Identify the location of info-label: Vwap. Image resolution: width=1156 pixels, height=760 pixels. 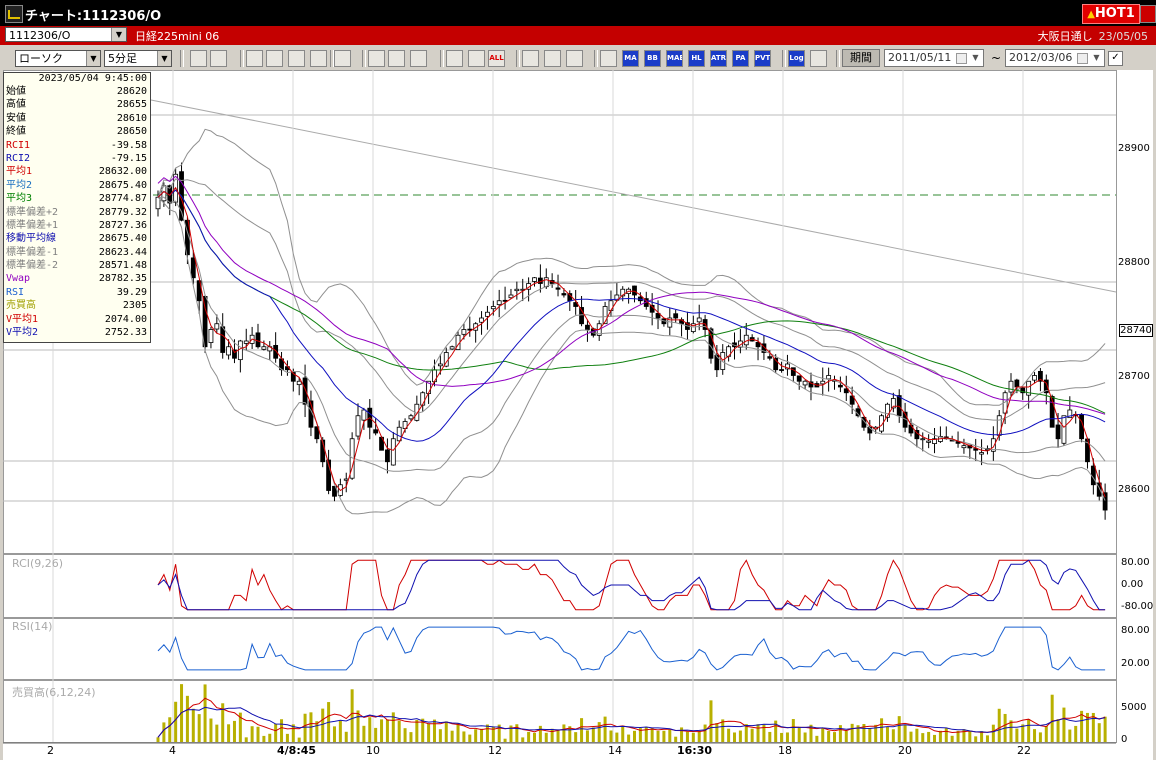
(18, 279).